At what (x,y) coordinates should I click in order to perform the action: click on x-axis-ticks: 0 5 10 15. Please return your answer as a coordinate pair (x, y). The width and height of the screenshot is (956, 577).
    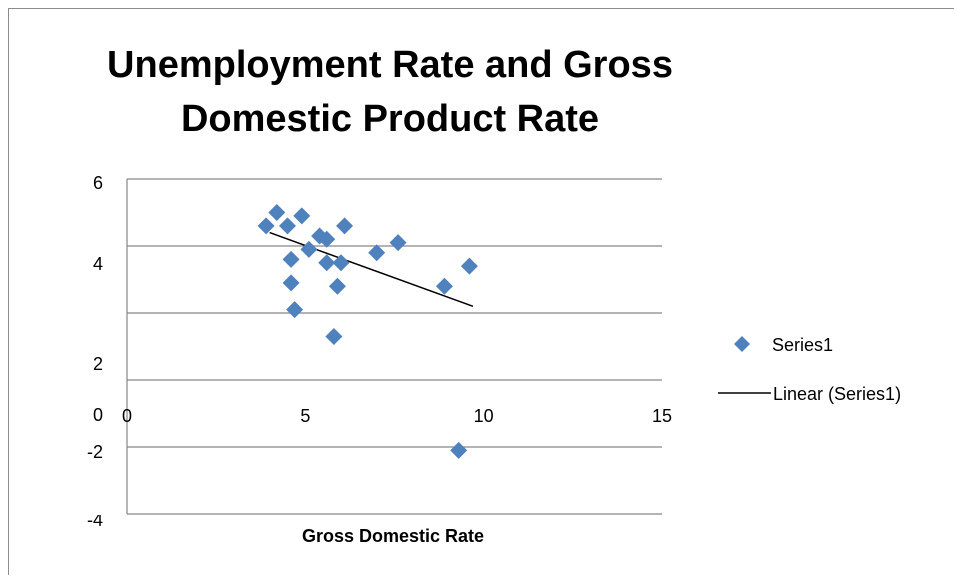
    Looking at the image, I should click on (397, 416).